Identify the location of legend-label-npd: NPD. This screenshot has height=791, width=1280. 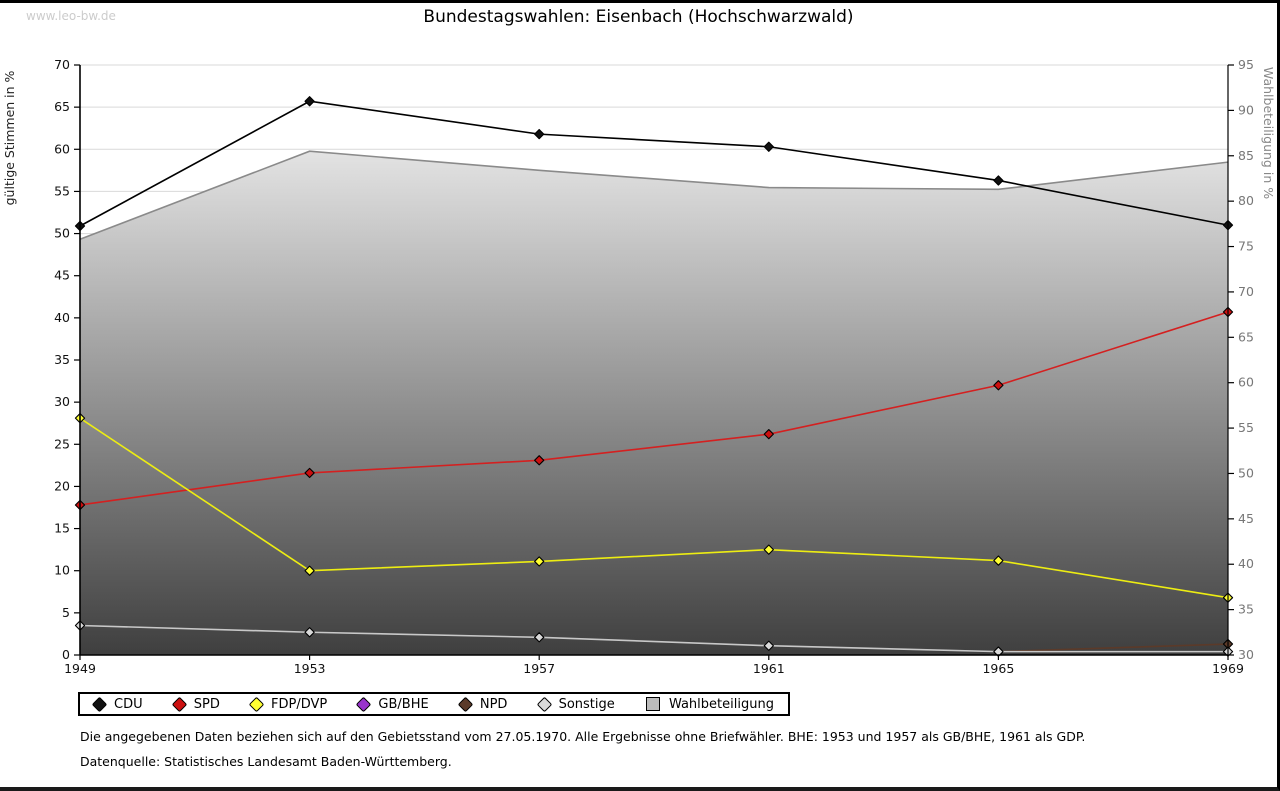
(493, 704).